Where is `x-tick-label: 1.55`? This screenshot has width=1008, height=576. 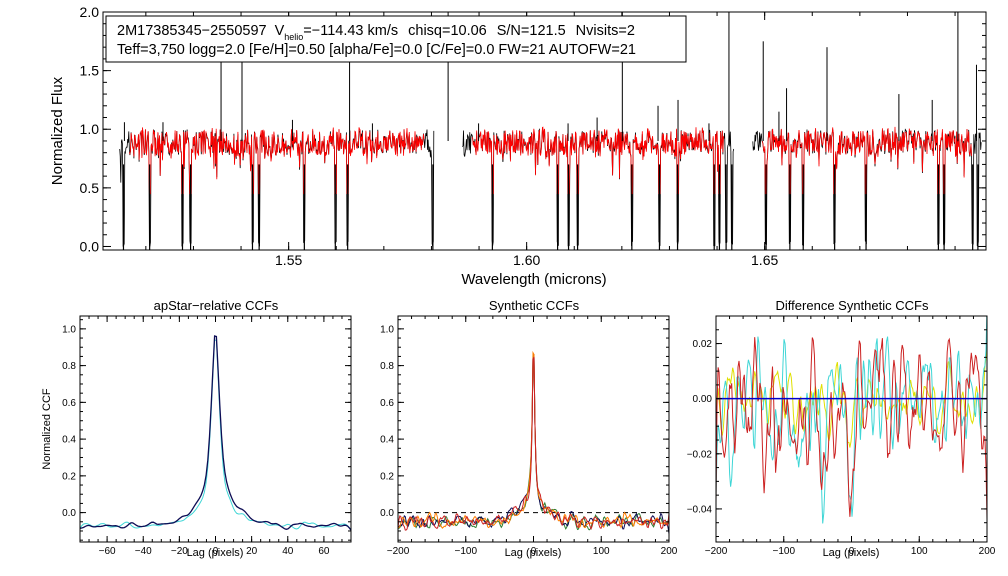 x-tick-label: 1.55 is located at coordinates (288, 260).